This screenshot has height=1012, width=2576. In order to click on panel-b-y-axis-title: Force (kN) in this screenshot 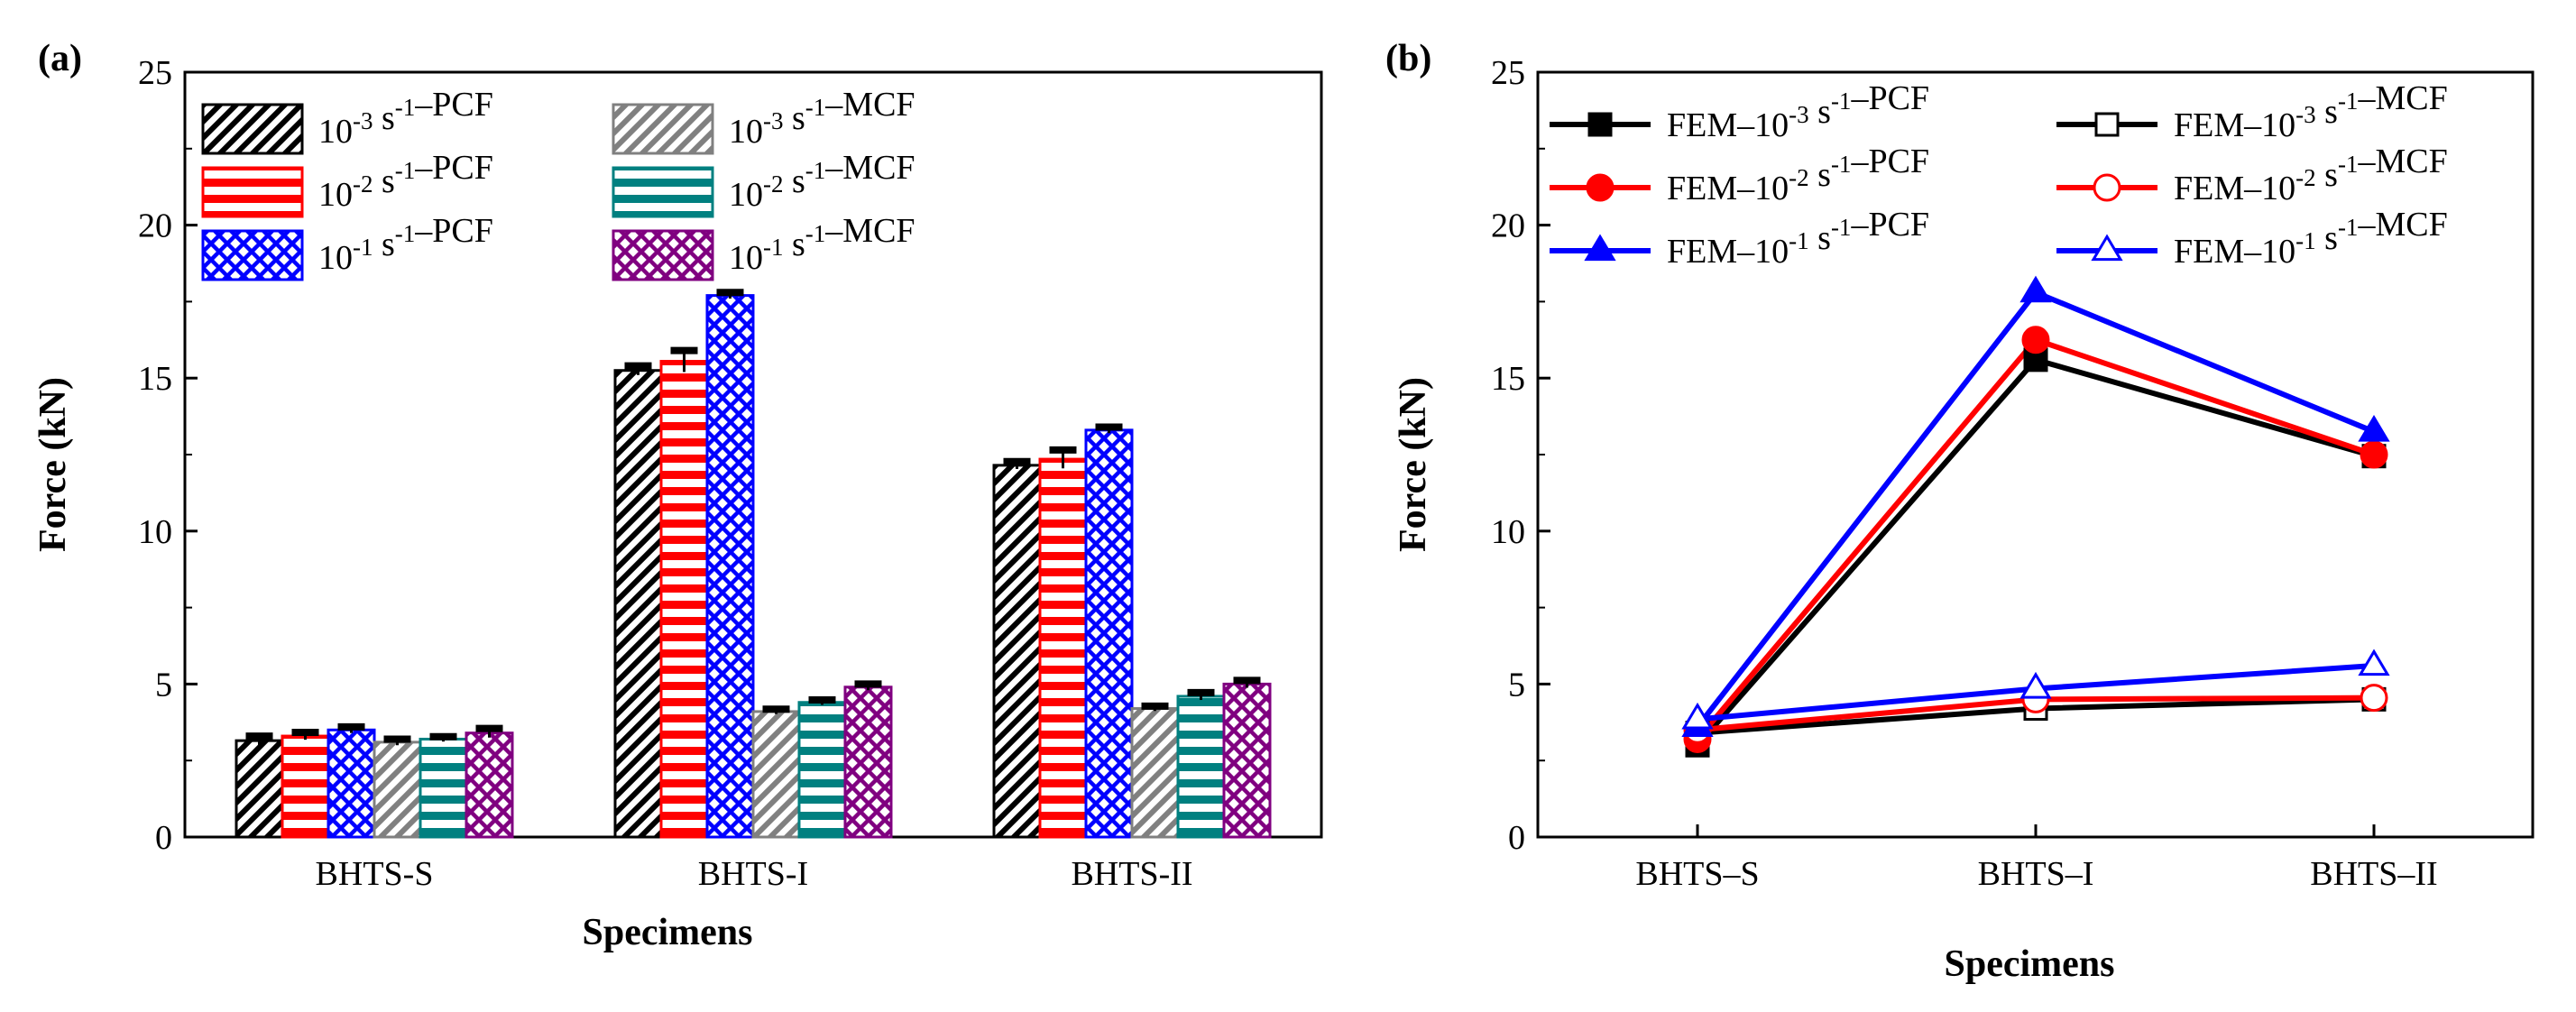, I will do `click(1414, 464)`.